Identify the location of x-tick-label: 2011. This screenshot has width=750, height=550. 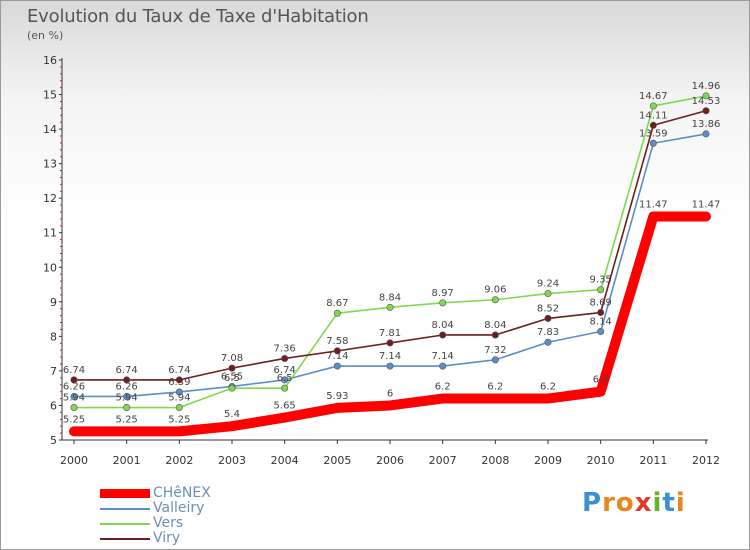
(653, 460).